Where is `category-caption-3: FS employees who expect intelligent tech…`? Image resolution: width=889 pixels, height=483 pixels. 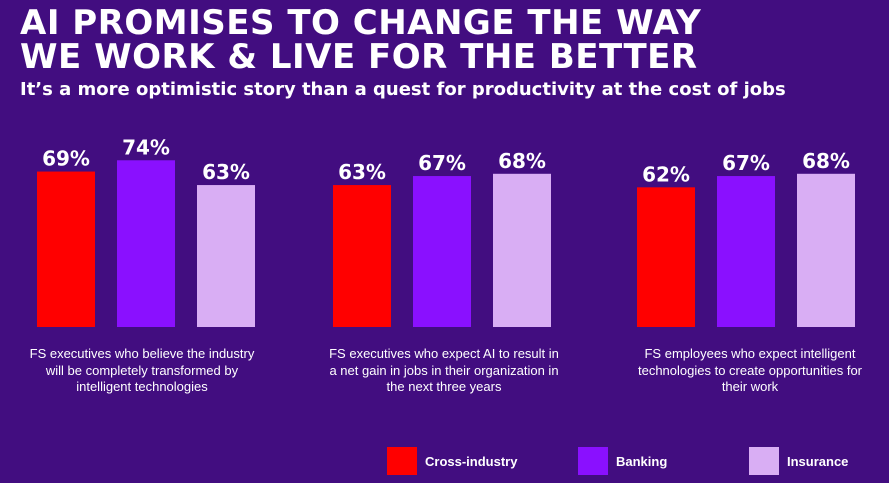
category-caption-3: FS employees who expect intelligent tech… is located at coordinates (750, 370).